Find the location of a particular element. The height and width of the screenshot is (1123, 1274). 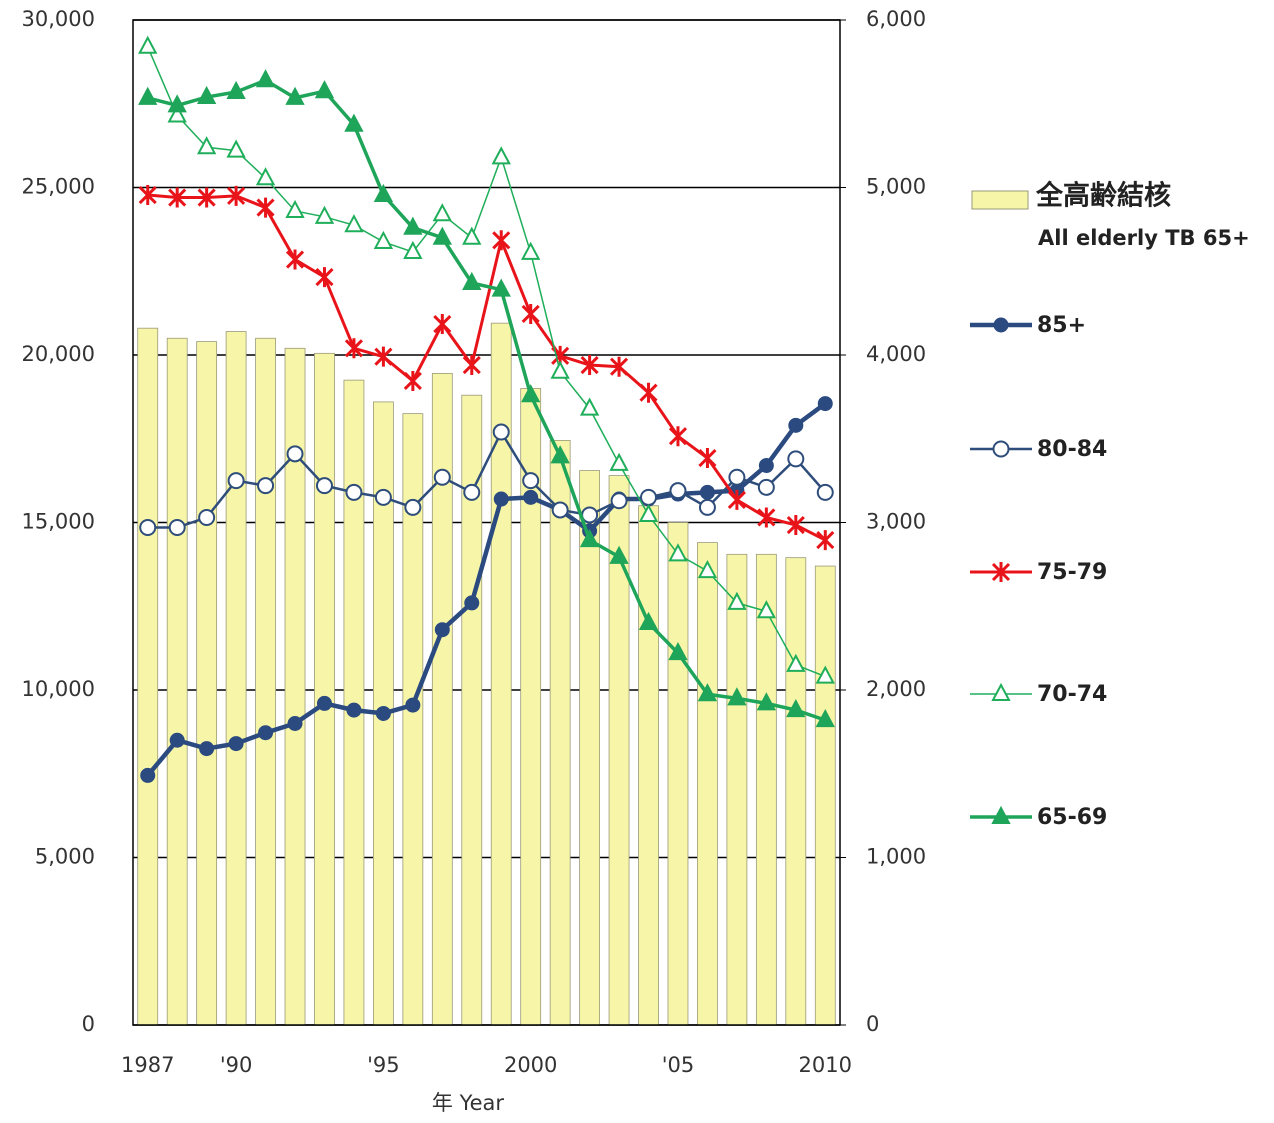

x-tick-label: 1987 is located at coordinates (147, 1065).